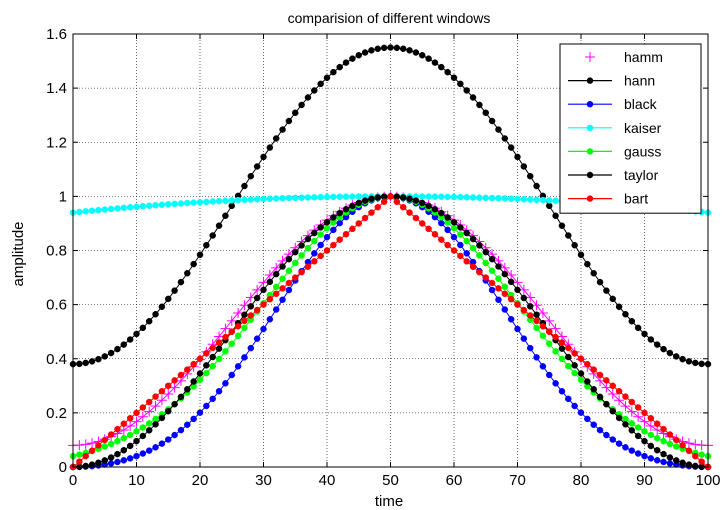 Image resolution: width=723 pixels, height=510 pixels. Describe the element at coordinates (56, 251) in the screenshot. I see `y-tick-label: 0.8` at that location.